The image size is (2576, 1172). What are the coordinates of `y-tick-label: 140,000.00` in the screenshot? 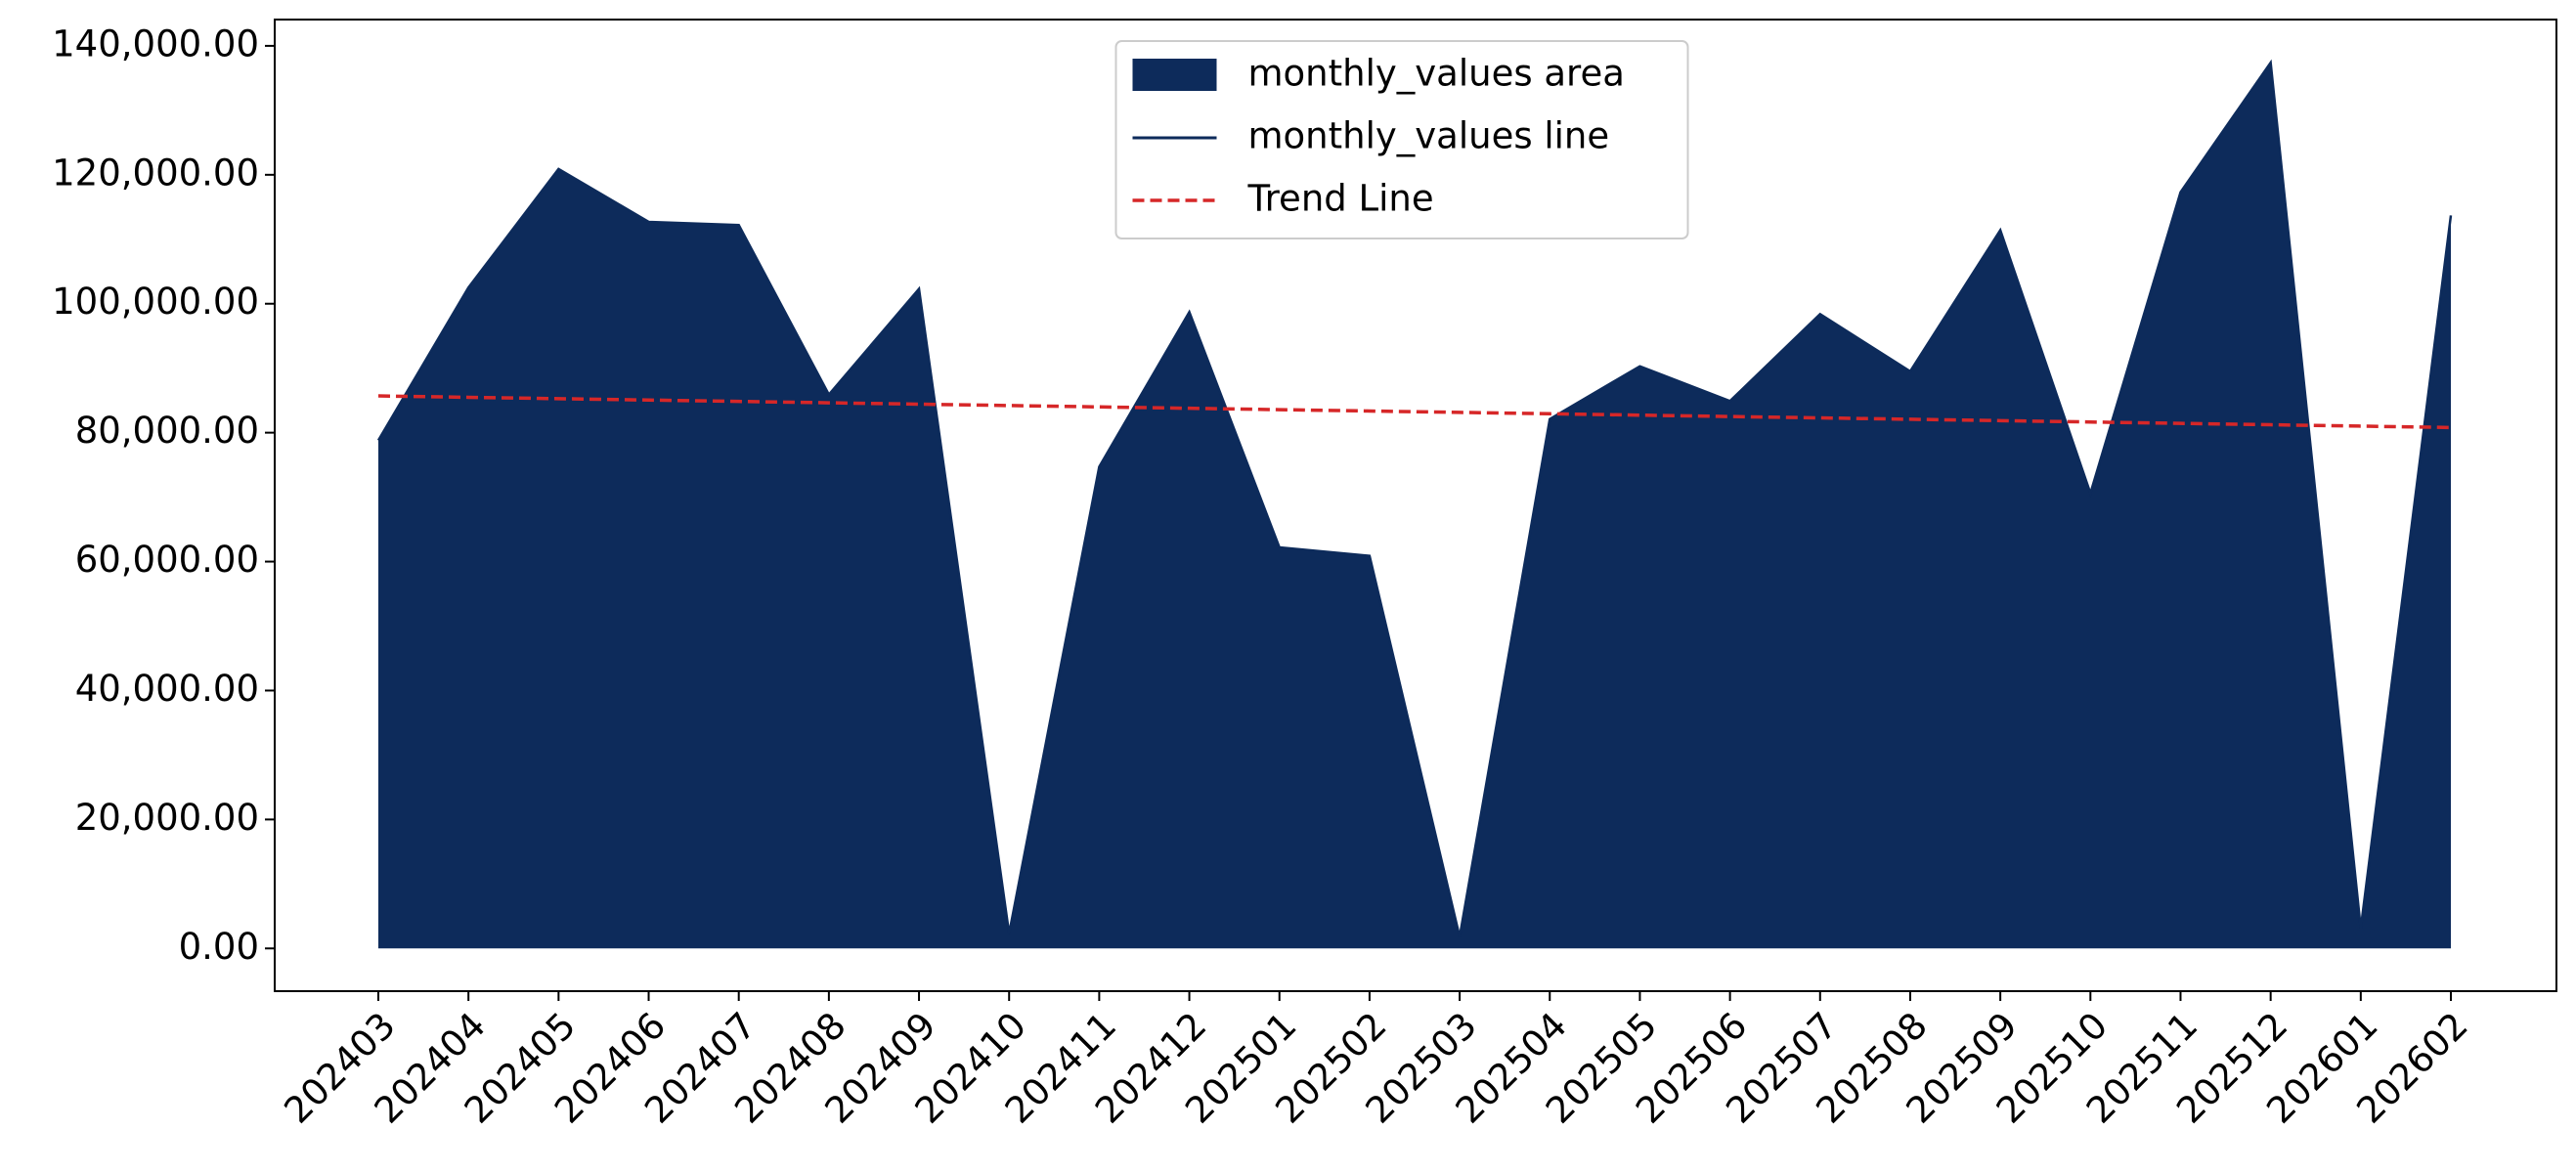 It's located at (155, 44).